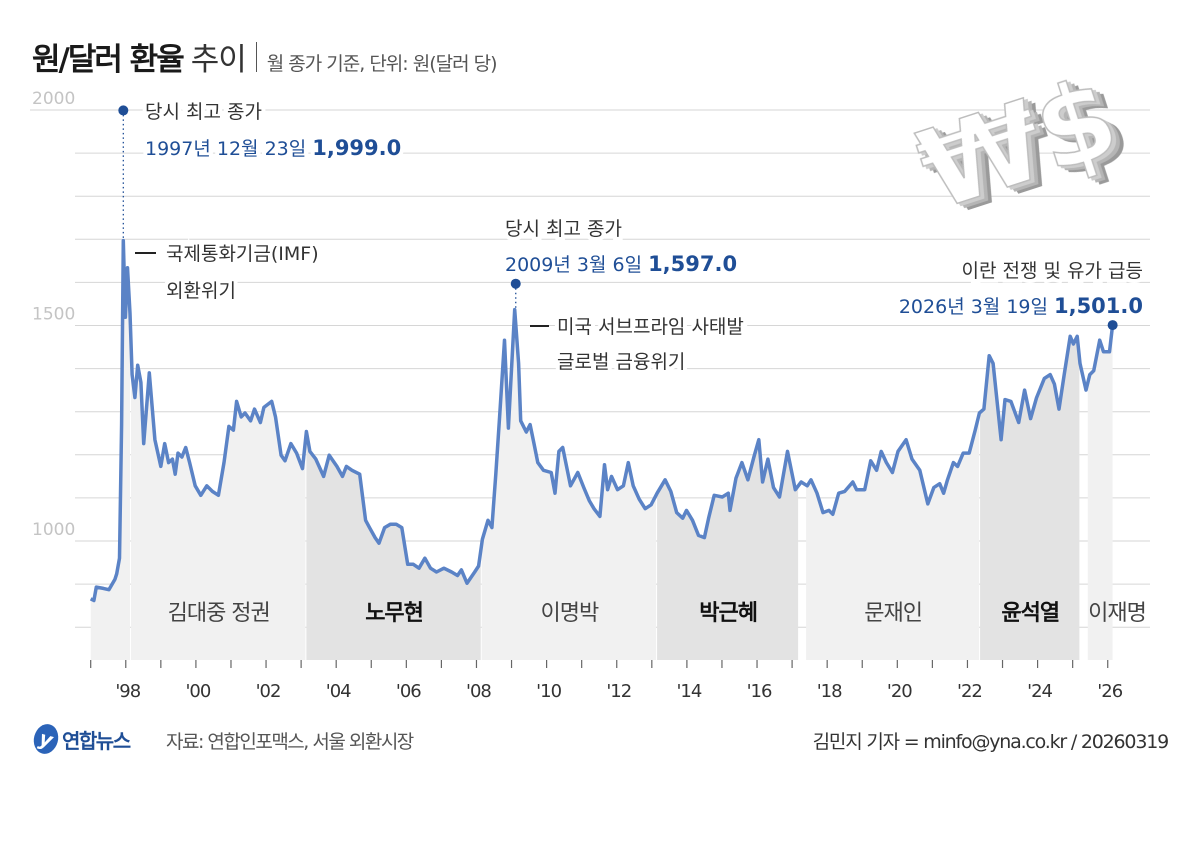 The width and height of the screenshot is (1200, 864). Describe the element at coordinates (242, 254) in the screenshot. I see `event-label: 국제통화기금(IMF)` at that location.